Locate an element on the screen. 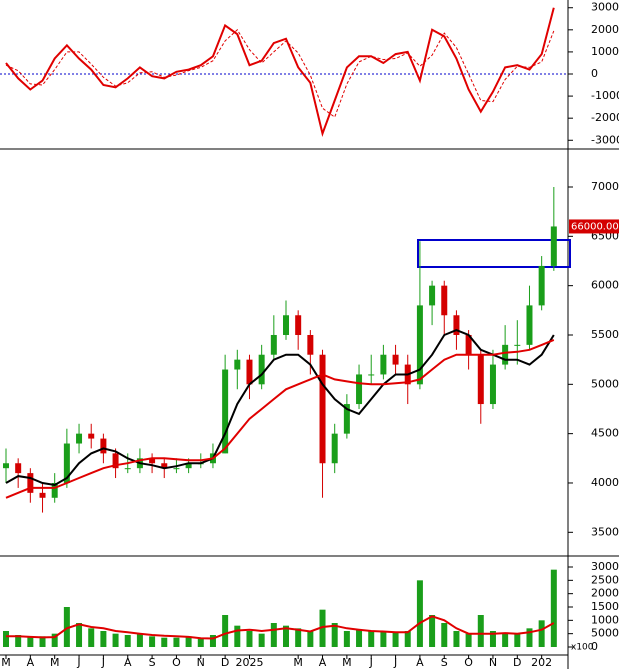 Image resolution: width=619 pixels, height=669 pixels. x-tick-label: O is located at coordinates (176, 662).